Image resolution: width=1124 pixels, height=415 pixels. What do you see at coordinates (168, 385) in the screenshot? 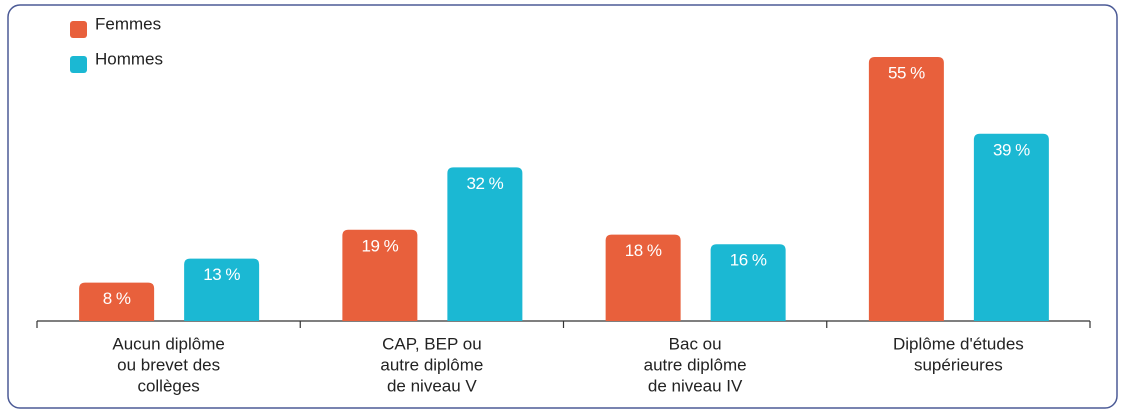
I see `x-tick-label: collèges` at bounding box center [168, 385].